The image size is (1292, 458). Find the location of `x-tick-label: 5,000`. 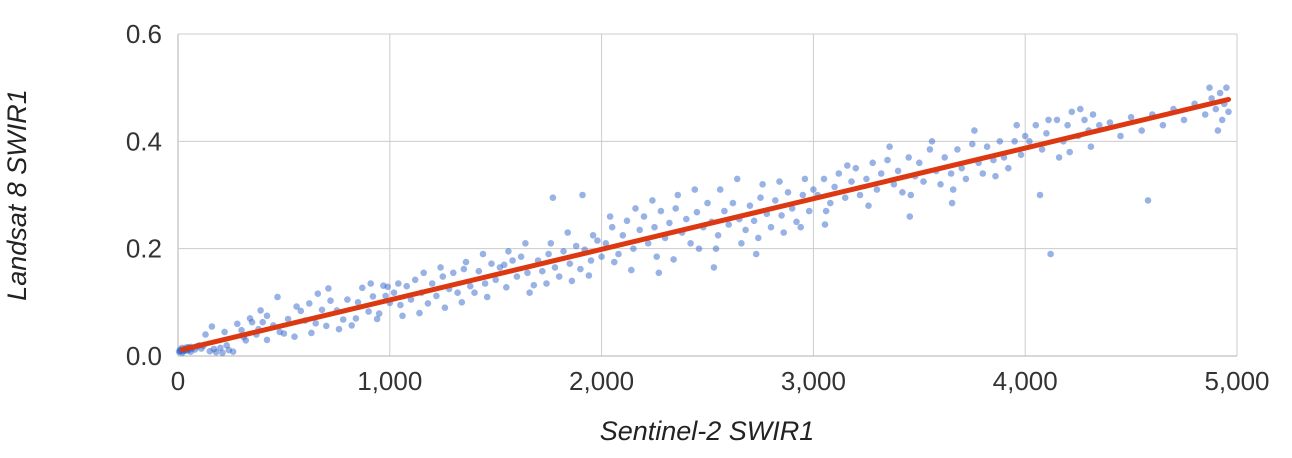

x-tick-label: 5,000 is located at coordinates (1236, 381).